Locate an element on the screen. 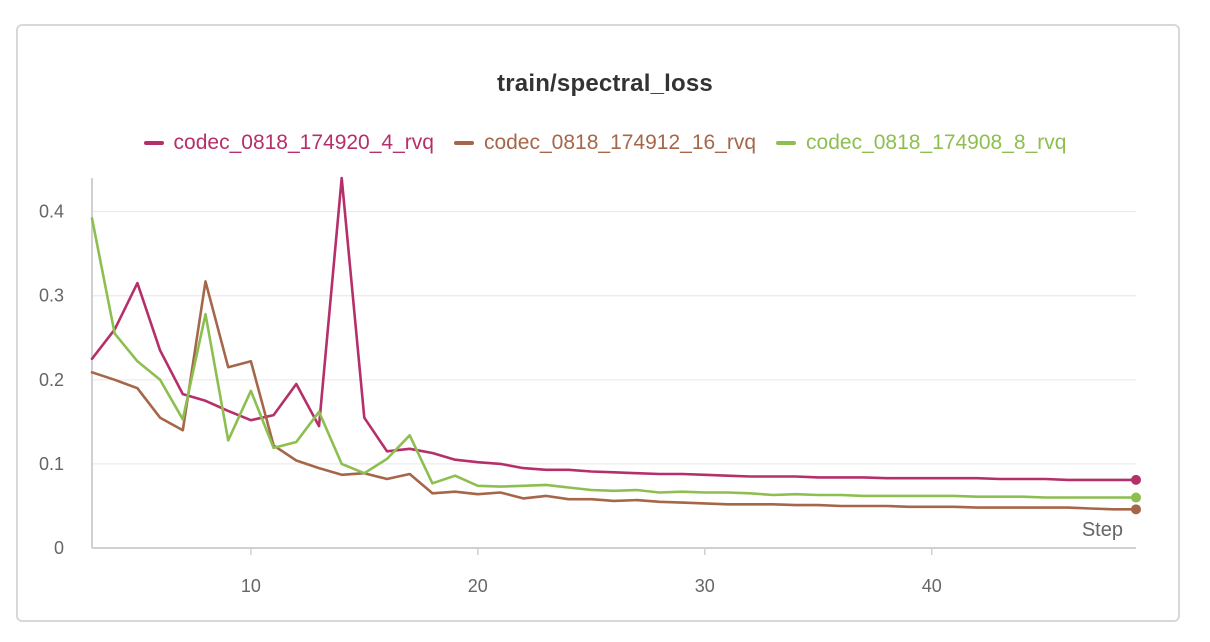 This screenshot has width=1210, height=642. y-tick-label: 0.2 is located at coordinates (51, 380).